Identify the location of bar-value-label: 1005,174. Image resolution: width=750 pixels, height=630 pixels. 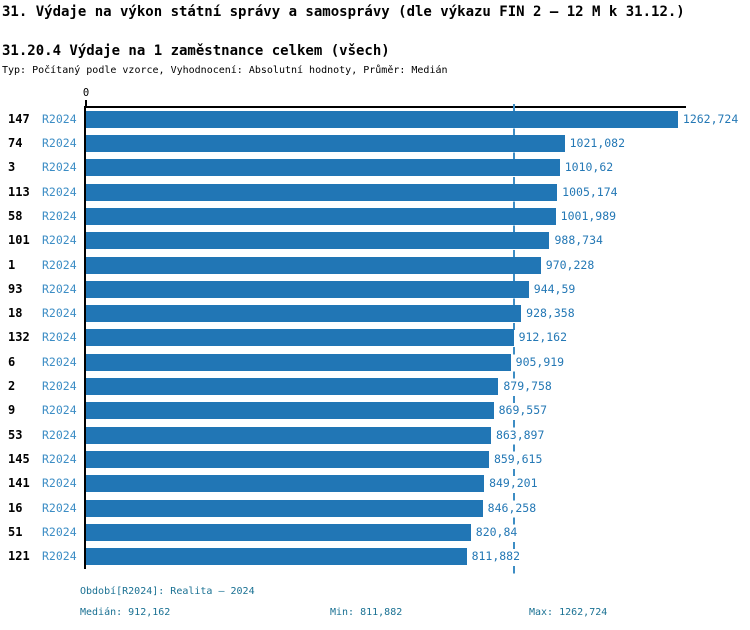
(590, 191).